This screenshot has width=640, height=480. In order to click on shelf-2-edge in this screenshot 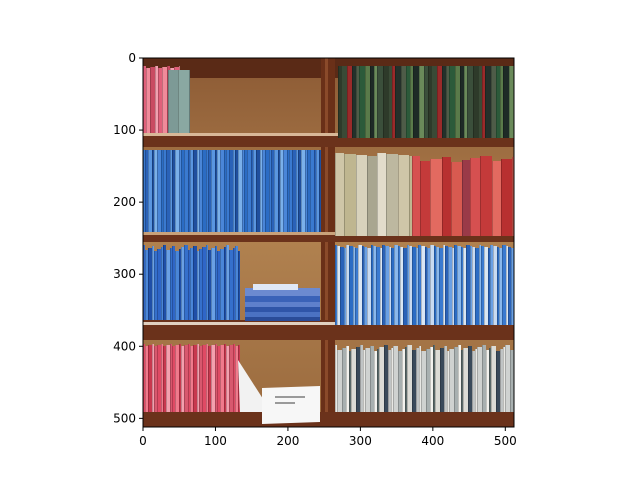, I will do `click(328, 233)`.